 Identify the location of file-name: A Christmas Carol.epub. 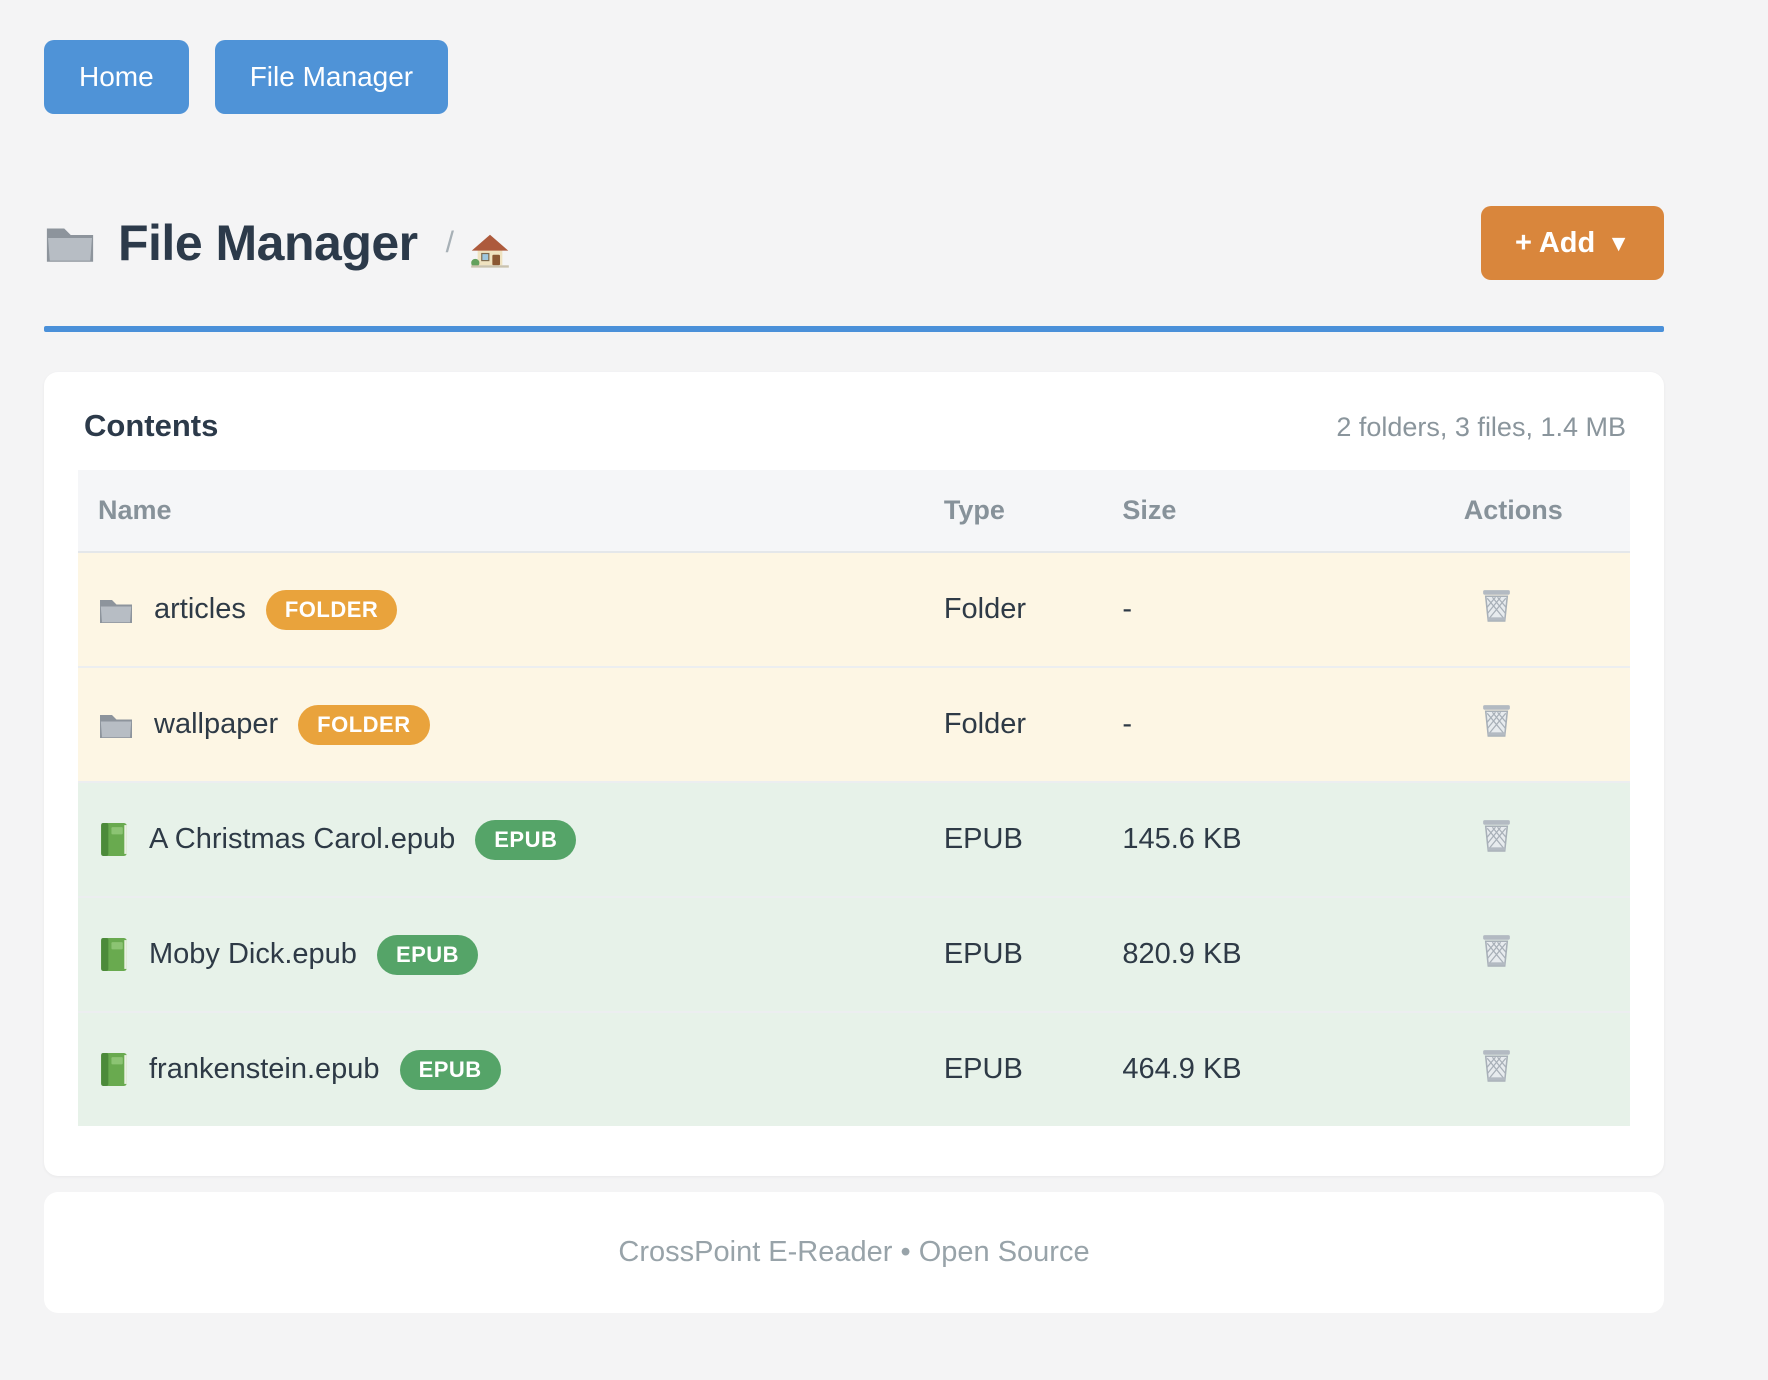
(302, 839).